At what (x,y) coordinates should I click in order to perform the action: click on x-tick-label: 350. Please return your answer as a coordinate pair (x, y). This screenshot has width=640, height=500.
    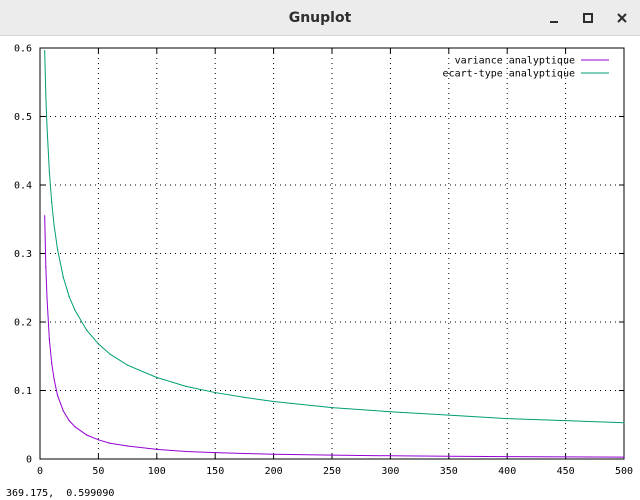
    Looking at the image, I should click on (449, 471).